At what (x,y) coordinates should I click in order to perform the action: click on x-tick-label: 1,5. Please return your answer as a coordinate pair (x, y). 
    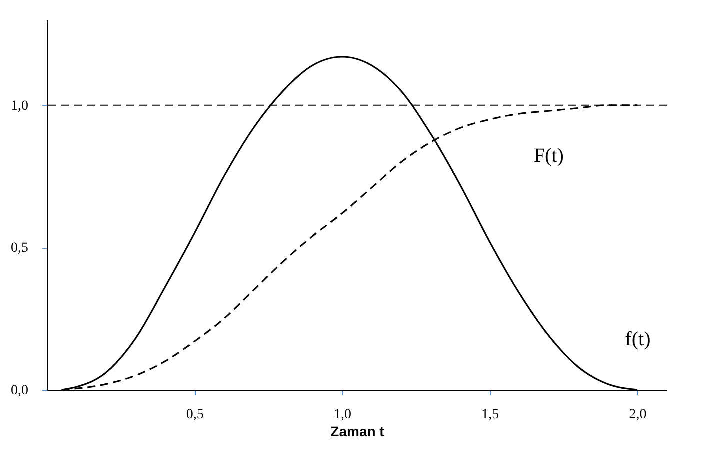
    Looking at the image, I should click on (491, 415).